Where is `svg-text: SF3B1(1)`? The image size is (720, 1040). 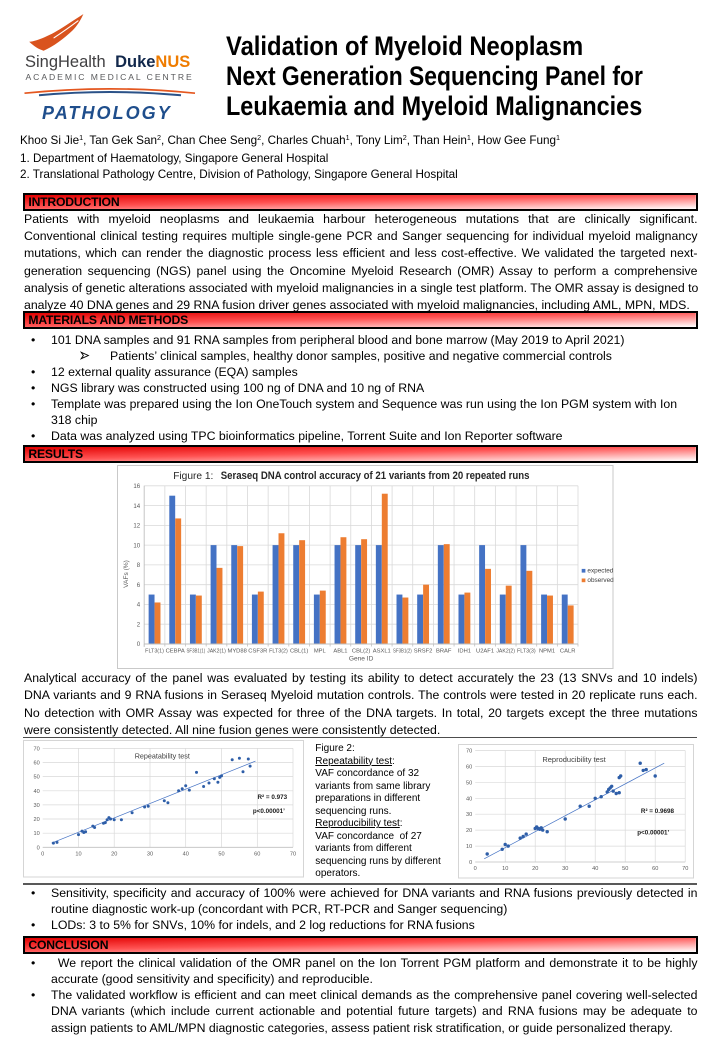
svg-text: SF3B1(1) is located at coordinates (195, 651).